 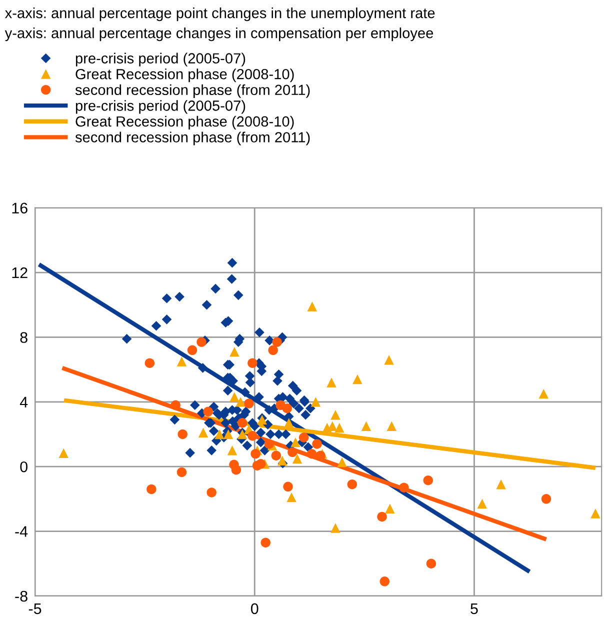 What do you see at coordinates (21, 531) in the screenshot?
I see `y-tick-label: -4` at bounding box center [21, 531].